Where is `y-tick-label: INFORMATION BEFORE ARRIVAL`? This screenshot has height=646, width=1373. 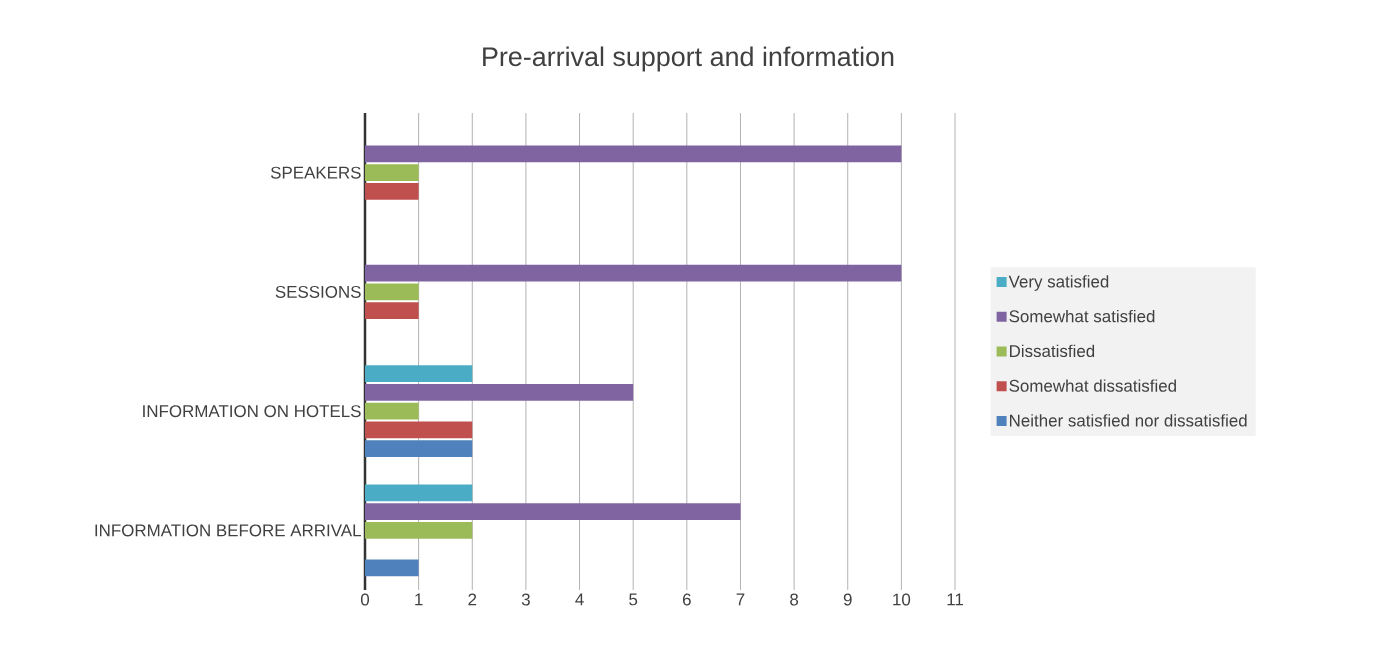 y-tick-label: INFORMATION BEFORE ARRIVAL is located at coordinates (228, 530).